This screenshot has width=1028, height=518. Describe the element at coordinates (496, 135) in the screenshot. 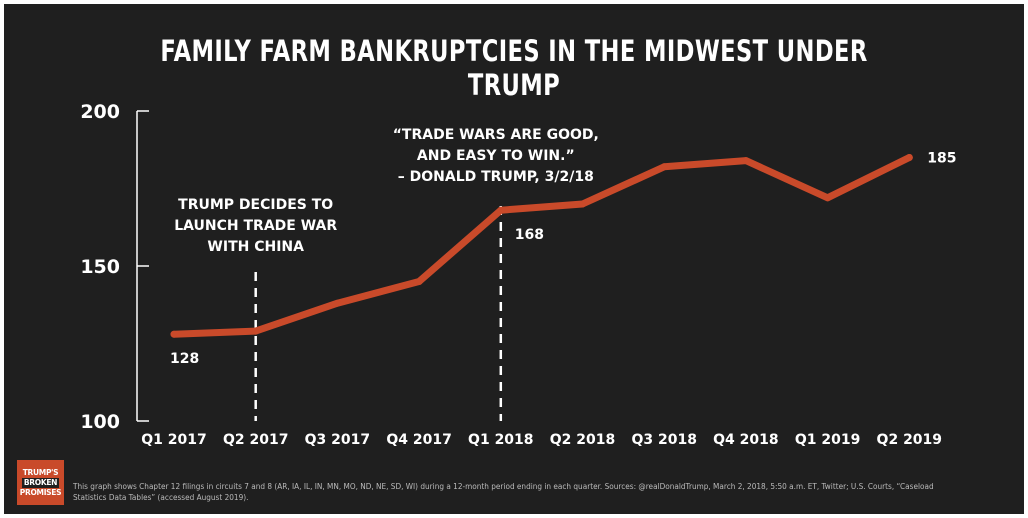

I see `annotation-text-line: “TRADE WARS ARE GOOD,` at that location.